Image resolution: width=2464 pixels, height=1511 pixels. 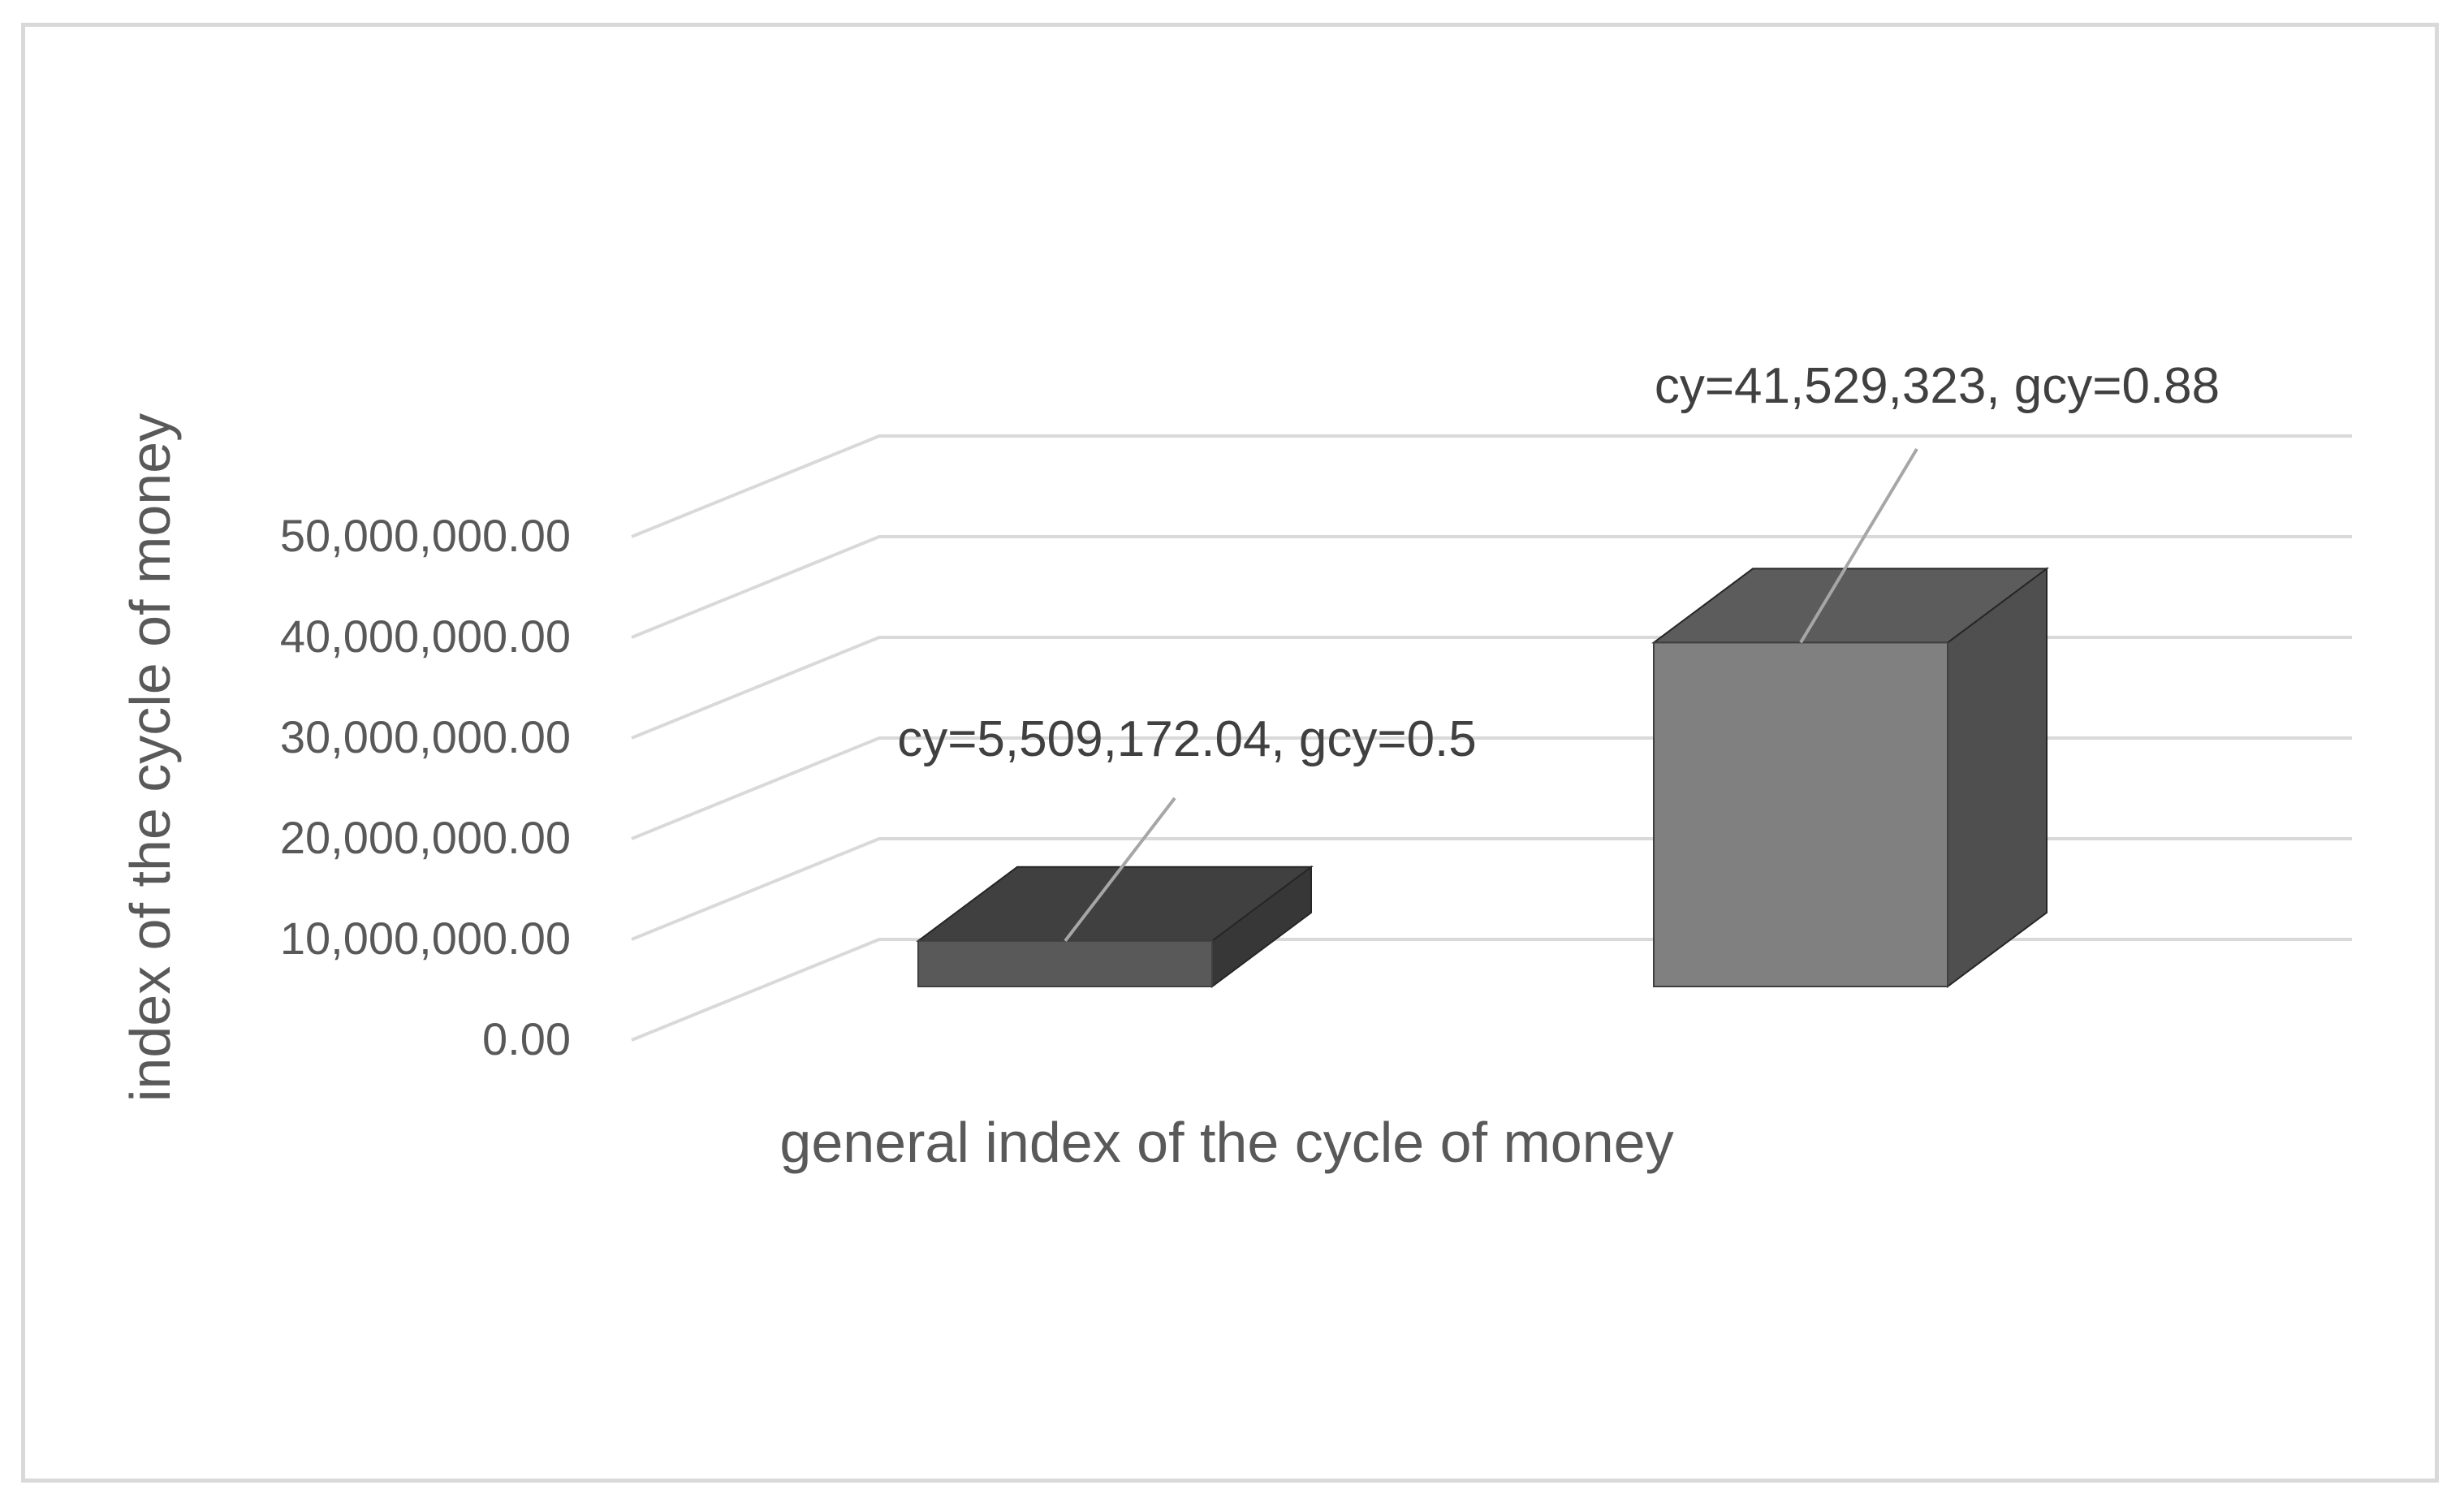 I want to click on data-label: cy=5,509,172.04, gcy=0.5, so click(x=1187, y=739).